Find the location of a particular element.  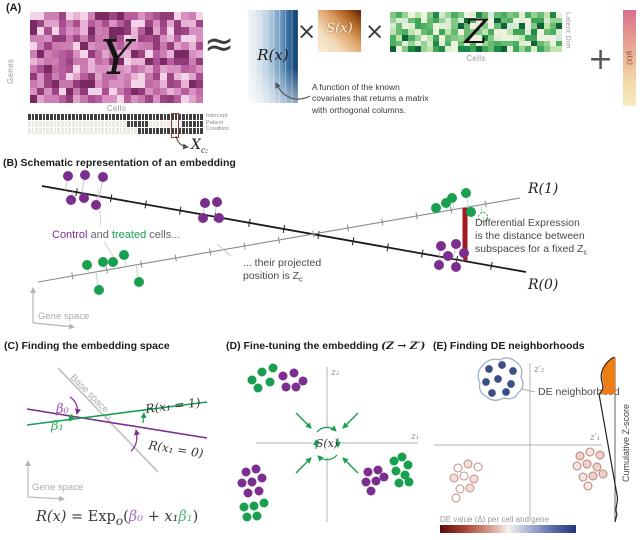

covariate-row-label-condition: Condition is located at coordinates (218, 129).